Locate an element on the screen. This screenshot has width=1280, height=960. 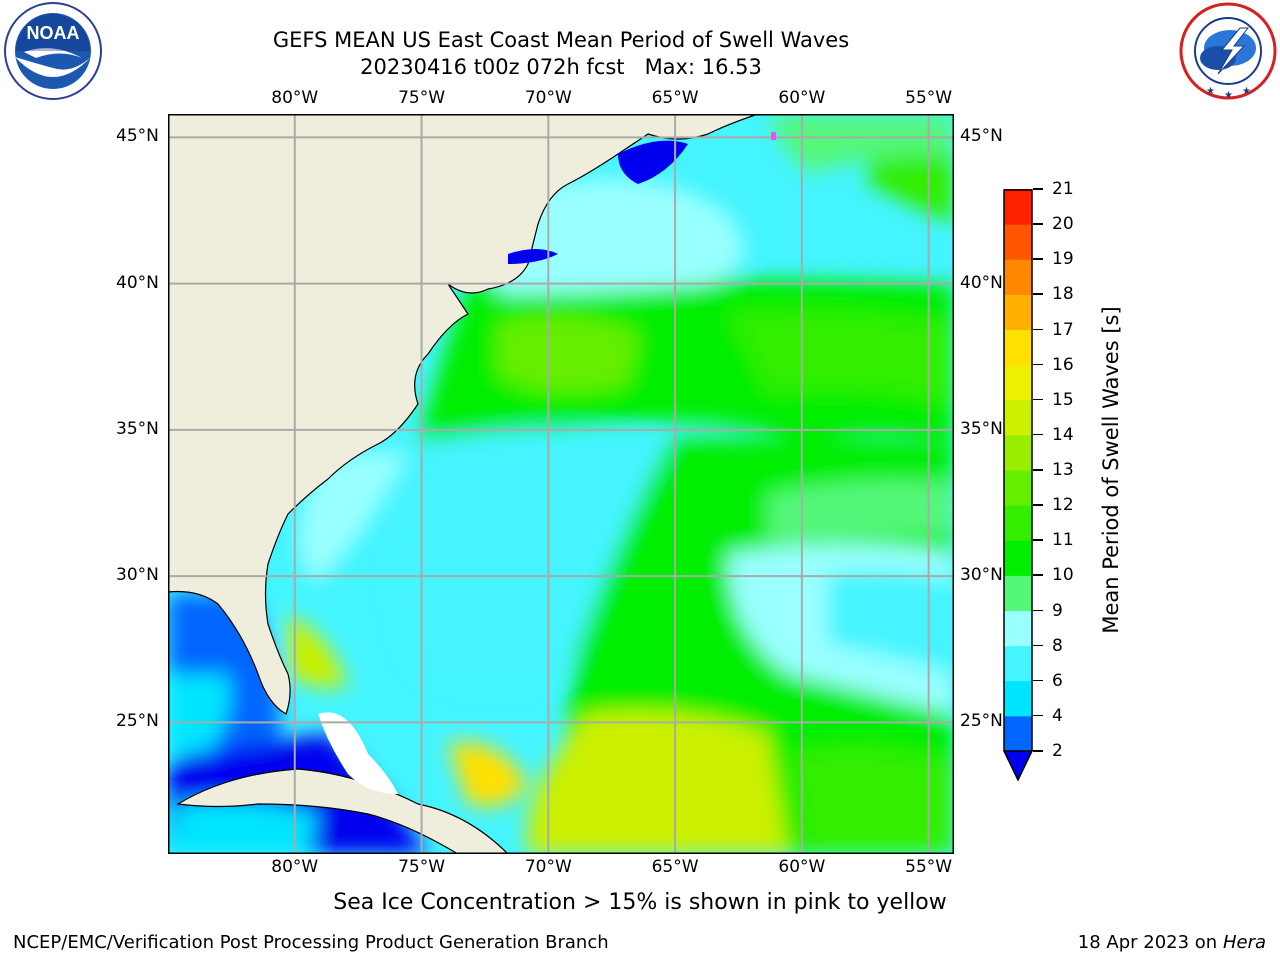
nws-logo: ★ ★ ★ is located at coordinates (1228, 51).